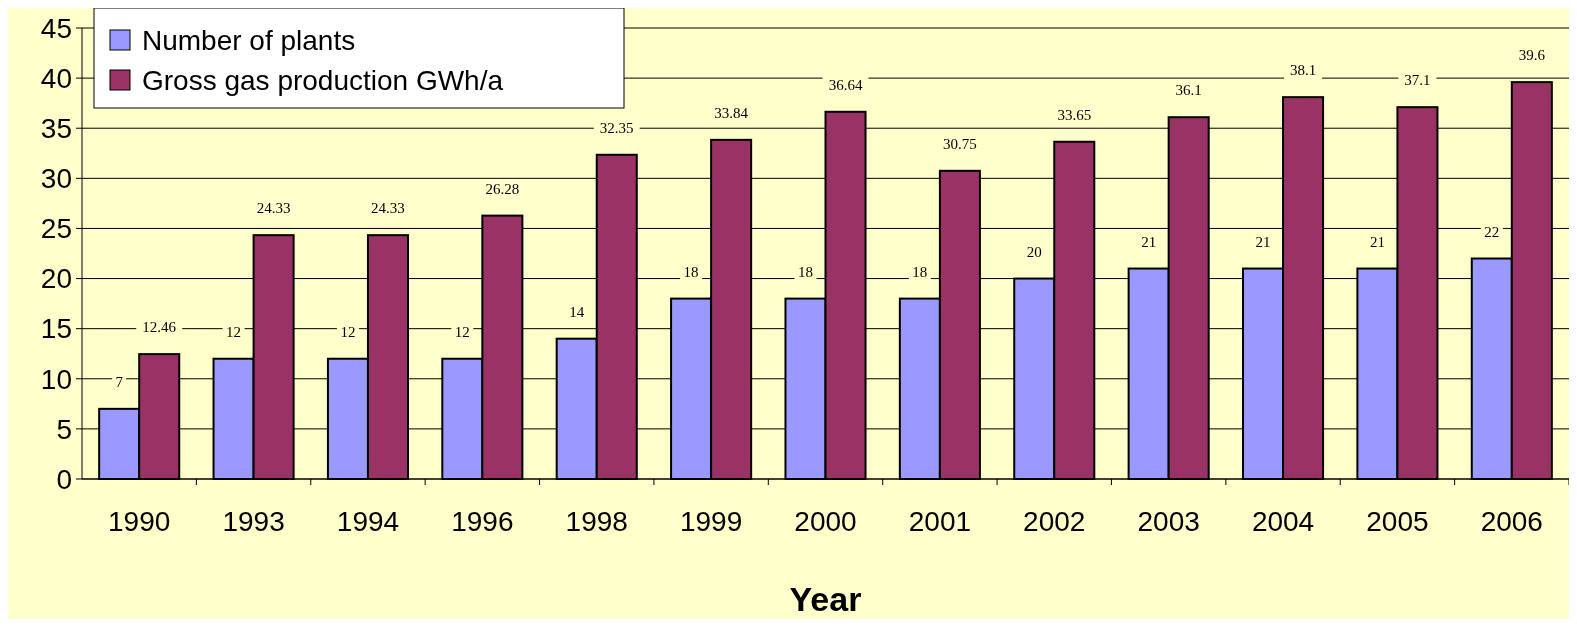  I want to click on data-label: 36.1, so click(1188, 90).